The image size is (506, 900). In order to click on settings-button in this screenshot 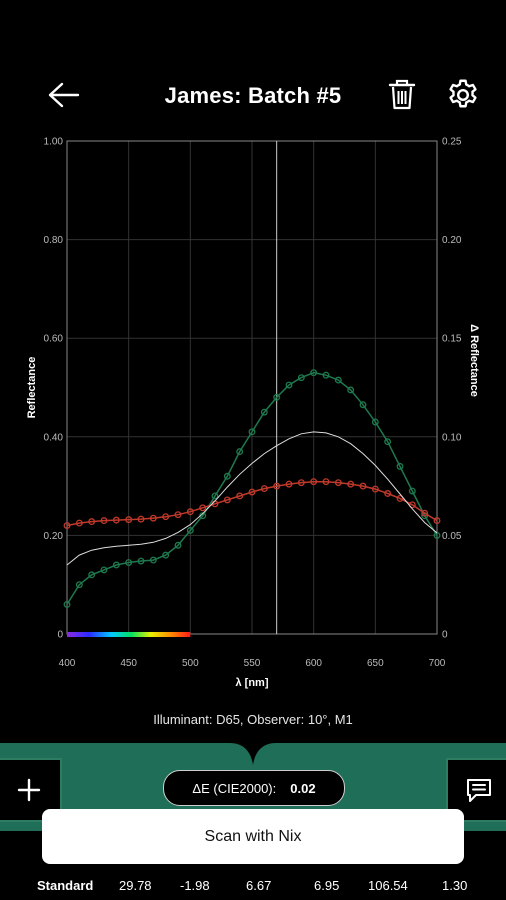, I will do `click(463, 95)`.